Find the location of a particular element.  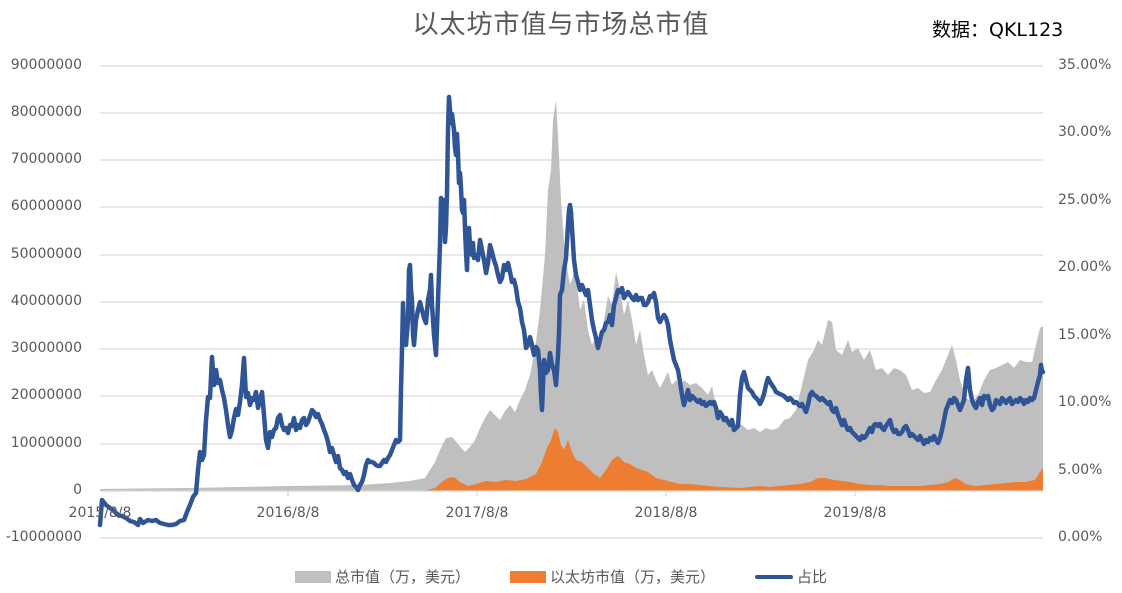

legend-label: 占比 is located at coordinates (812, 577).